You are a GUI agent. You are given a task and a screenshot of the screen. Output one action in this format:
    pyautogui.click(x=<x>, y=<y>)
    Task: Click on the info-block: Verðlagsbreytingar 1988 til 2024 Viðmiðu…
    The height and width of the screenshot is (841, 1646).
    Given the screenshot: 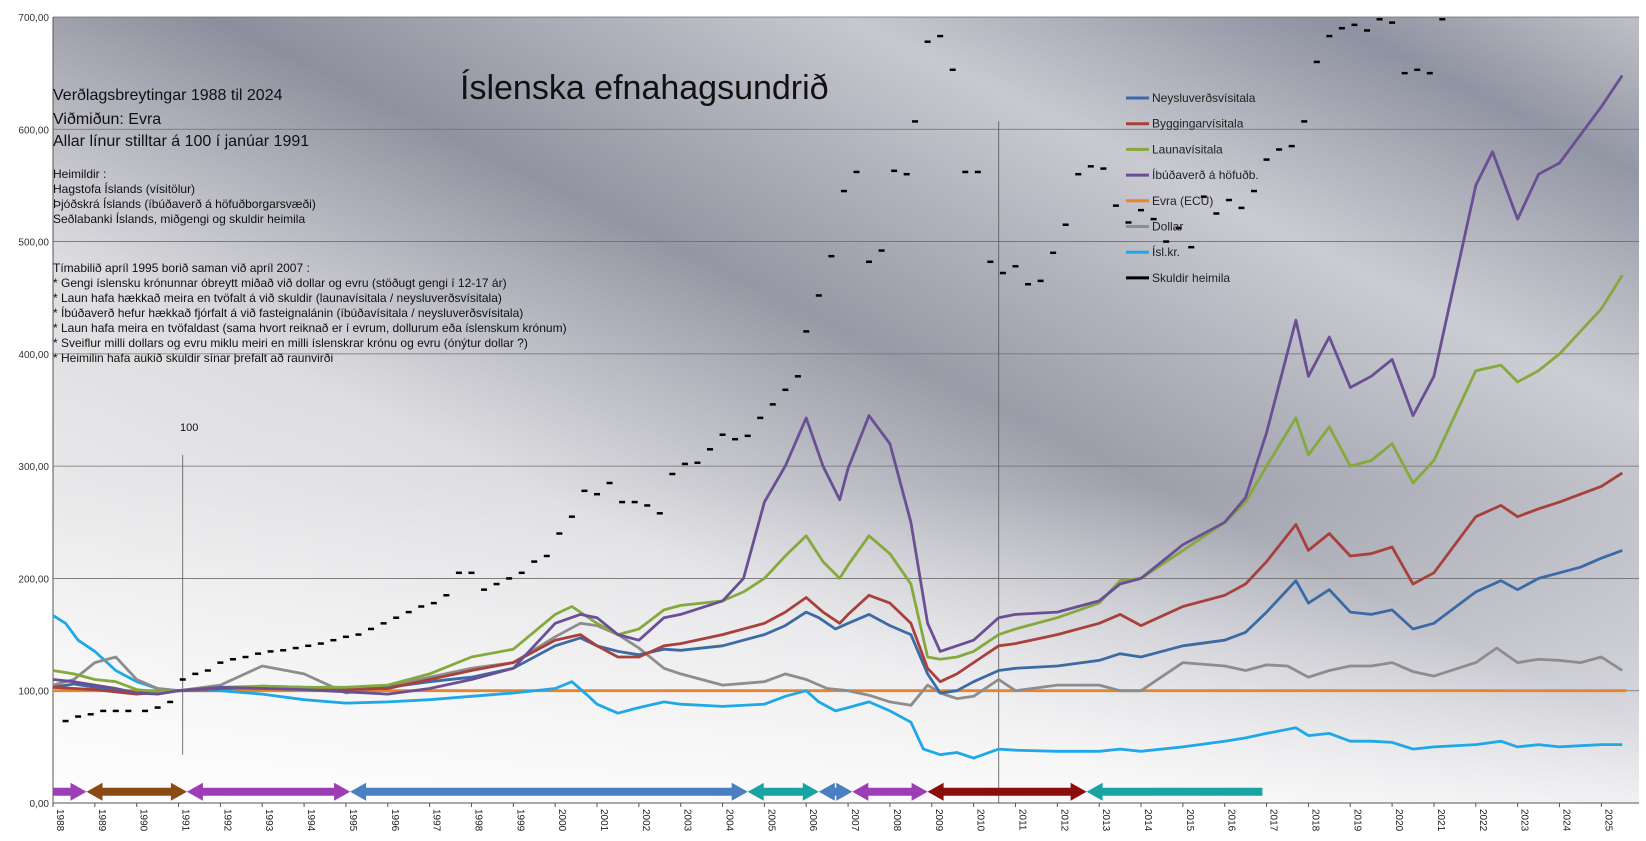 What is the action you would take?
    pyautogui.click(x=310, y=226)
    